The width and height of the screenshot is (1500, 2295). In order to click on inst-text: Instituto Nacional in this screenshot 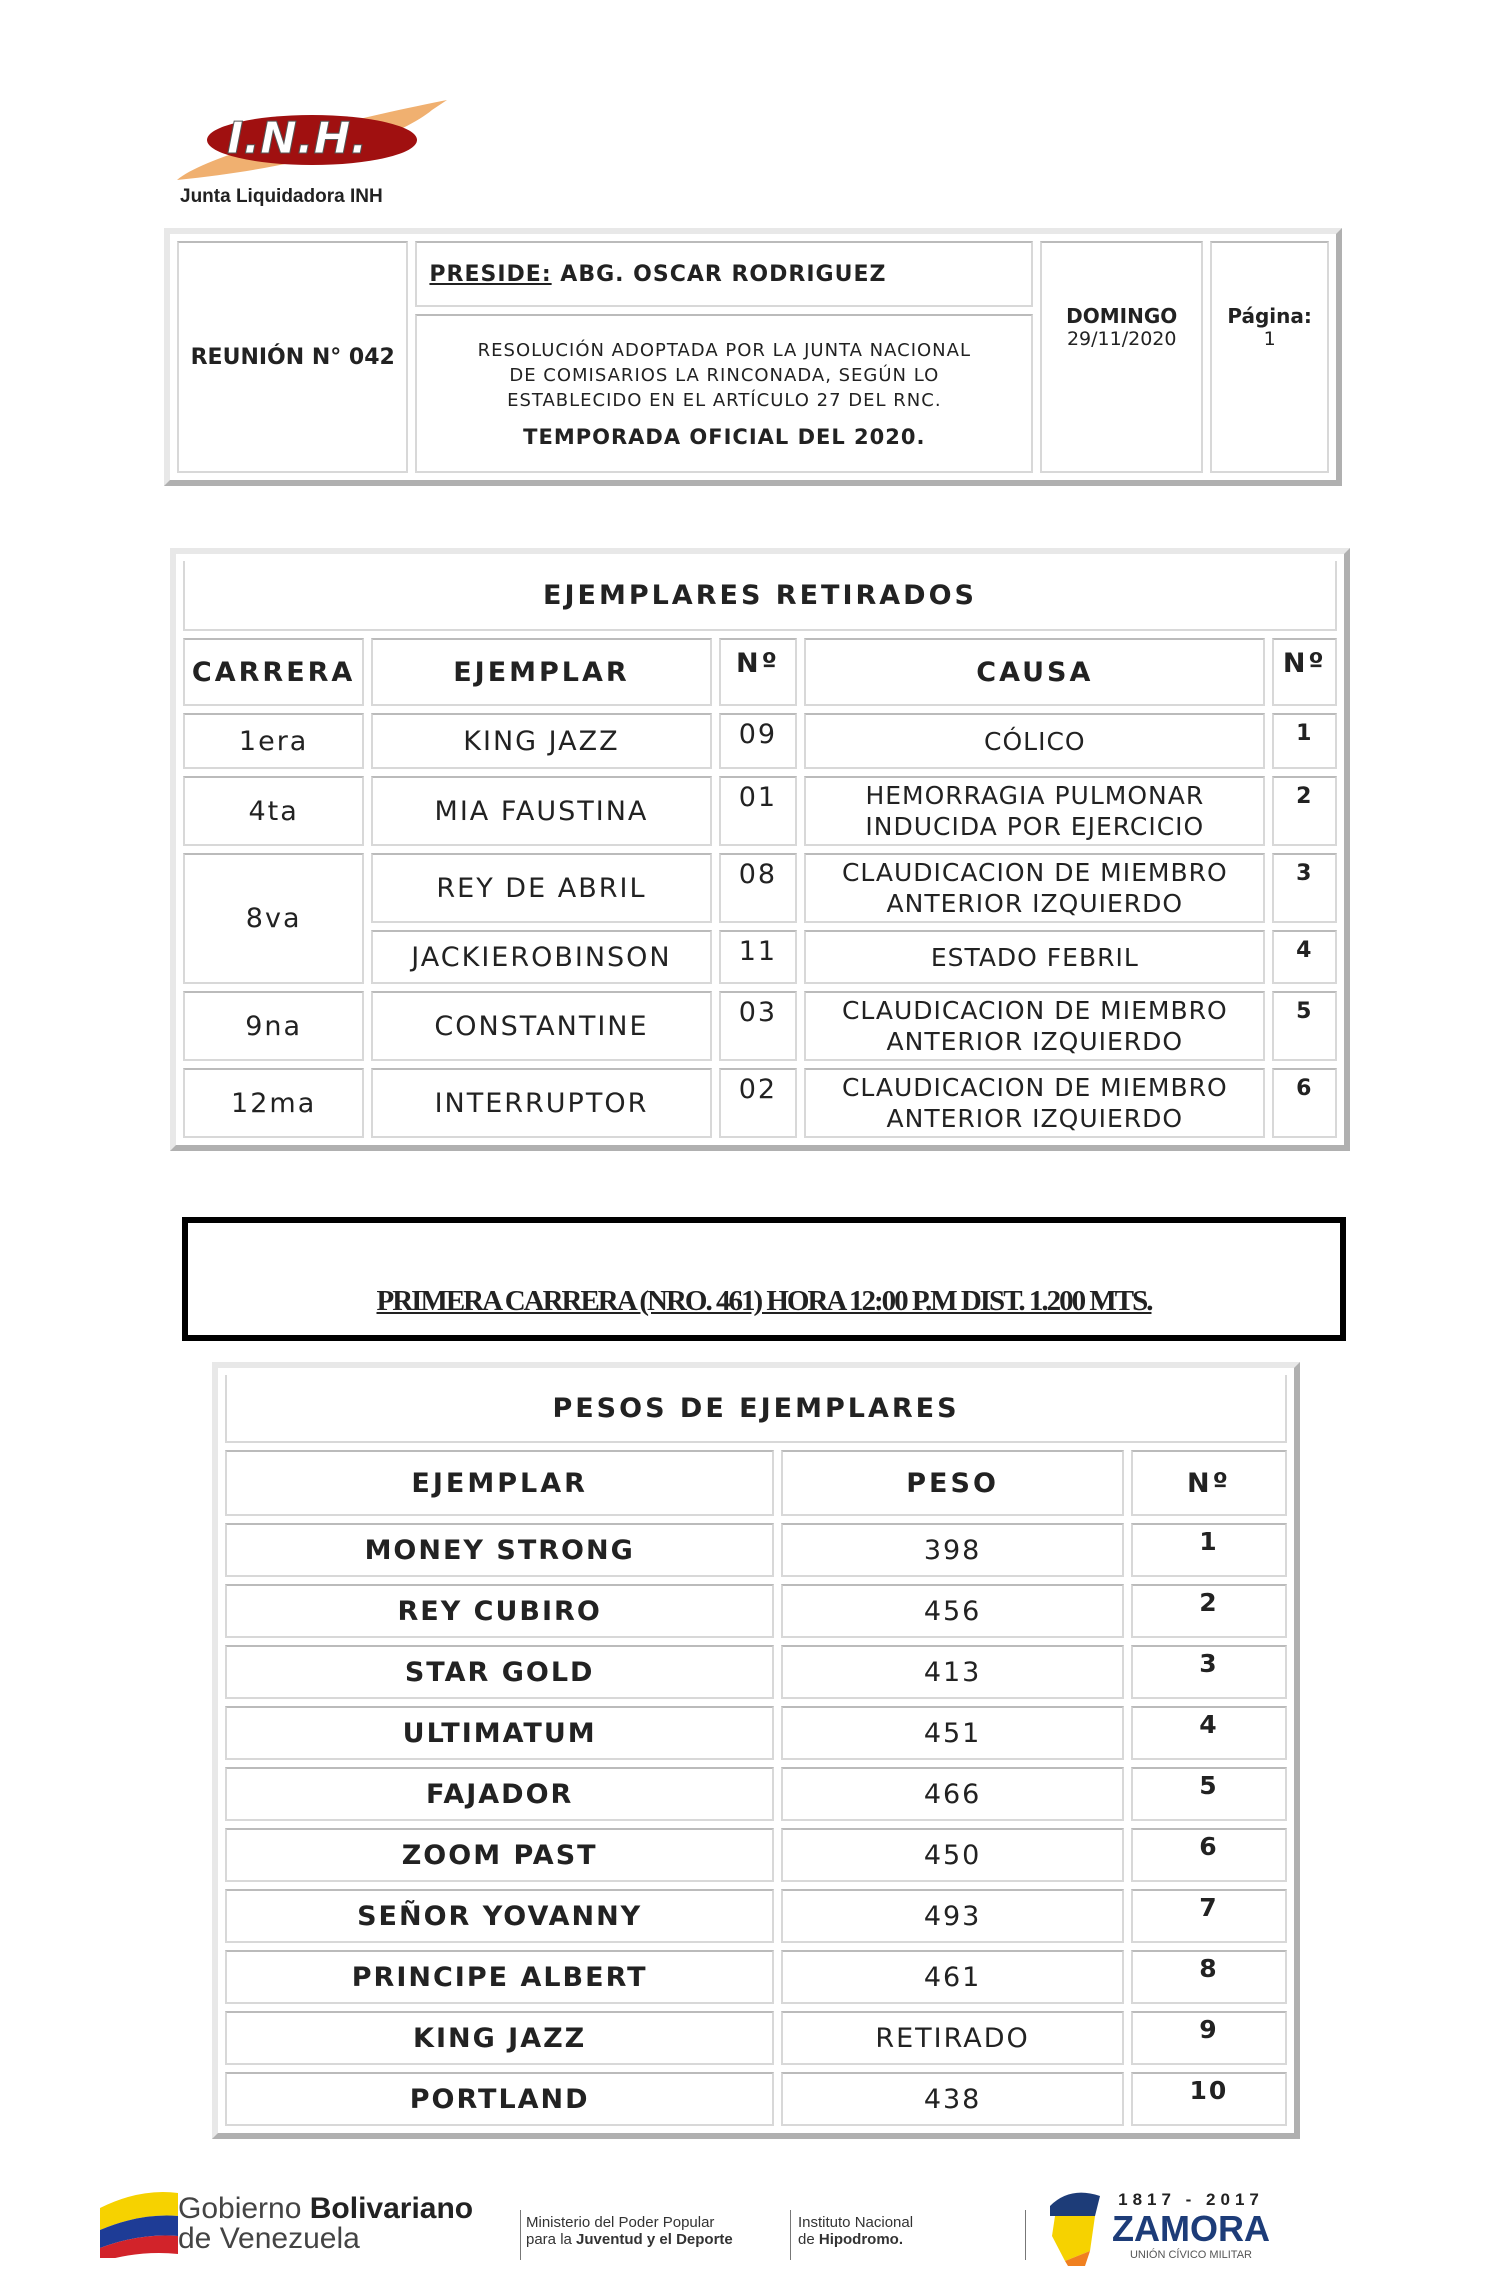, I will do `click(856, 2222)`.